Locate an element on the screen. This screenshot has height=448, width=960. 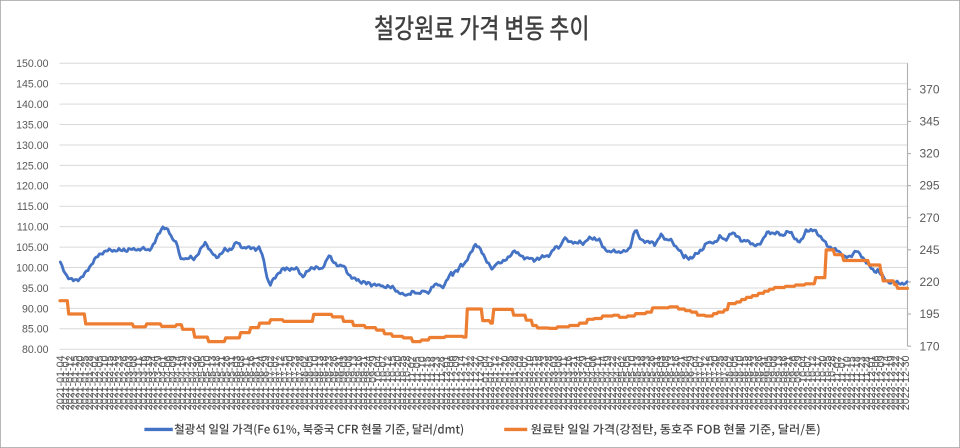
svg-text: 120.00 is located at coordinates (32, 187).